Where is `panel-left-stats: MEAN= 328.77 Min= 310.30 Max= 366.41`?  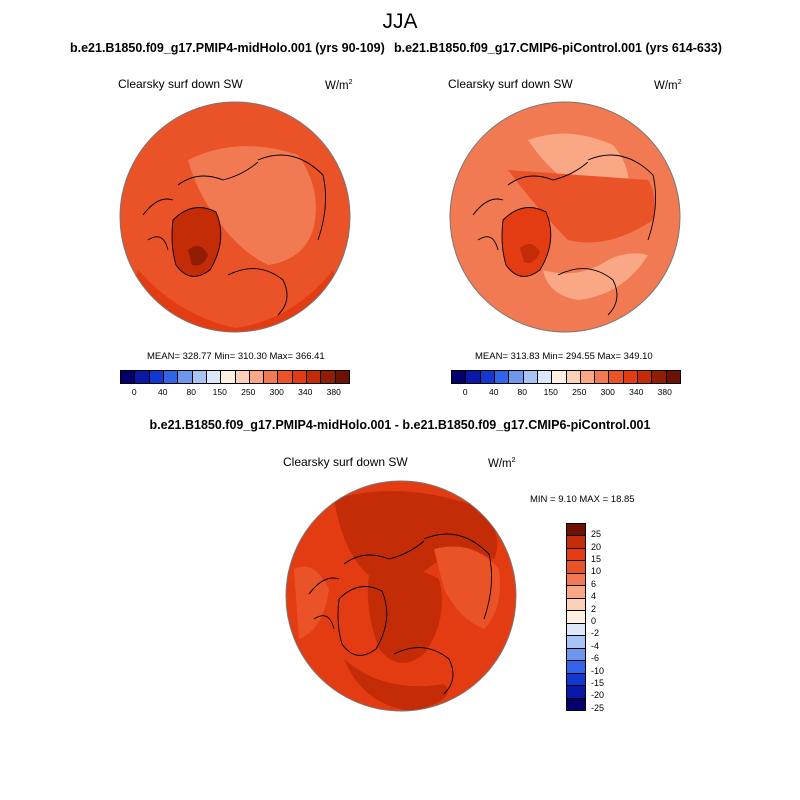
panel-left-stats: MEAN= 328.77 Min= 310.30 Max= 366.41 is located at coordinates (236, 356).